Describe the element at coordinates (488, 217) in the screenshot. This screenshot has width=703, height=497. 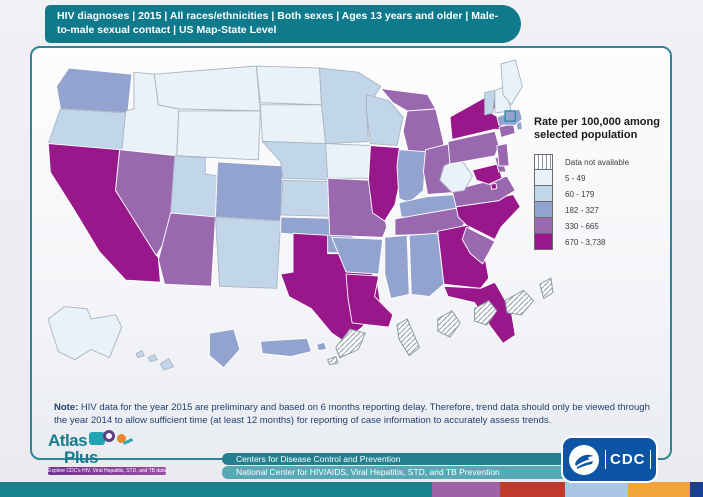
I see `state-NC` at that location.